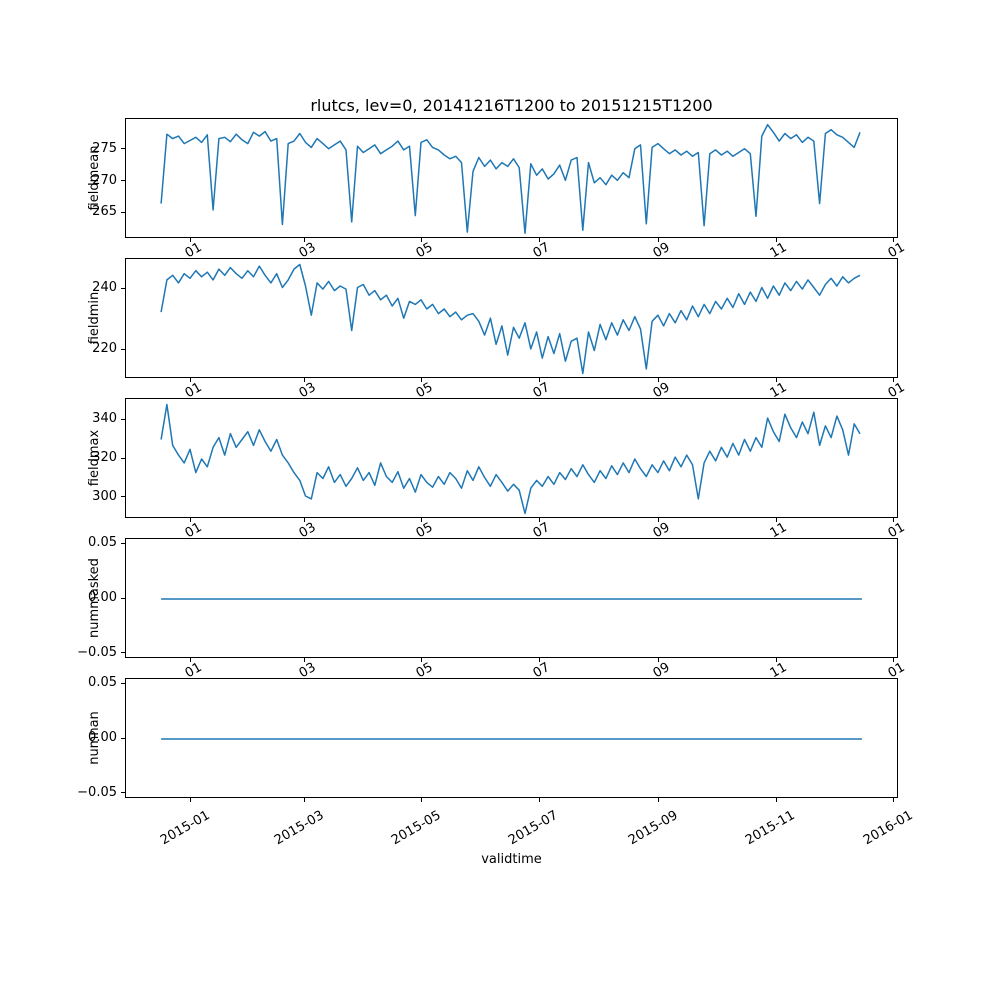 Image resolution: width=1000 pixels, height=1000 pixels. I want to click on subplot-fieldmean, so click(511, 178).